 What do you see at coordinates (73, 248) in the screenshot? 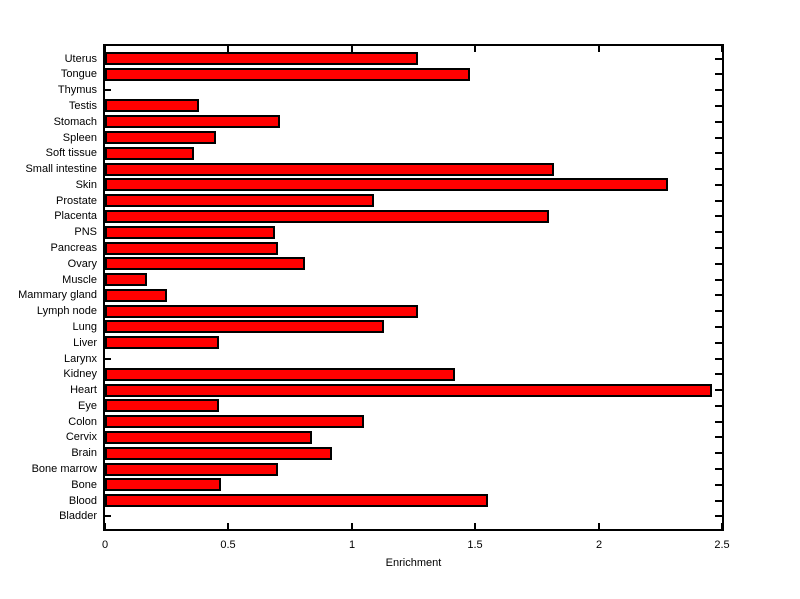
I see `y-tick-label: Pancreas` at bounding box center [73, 248].